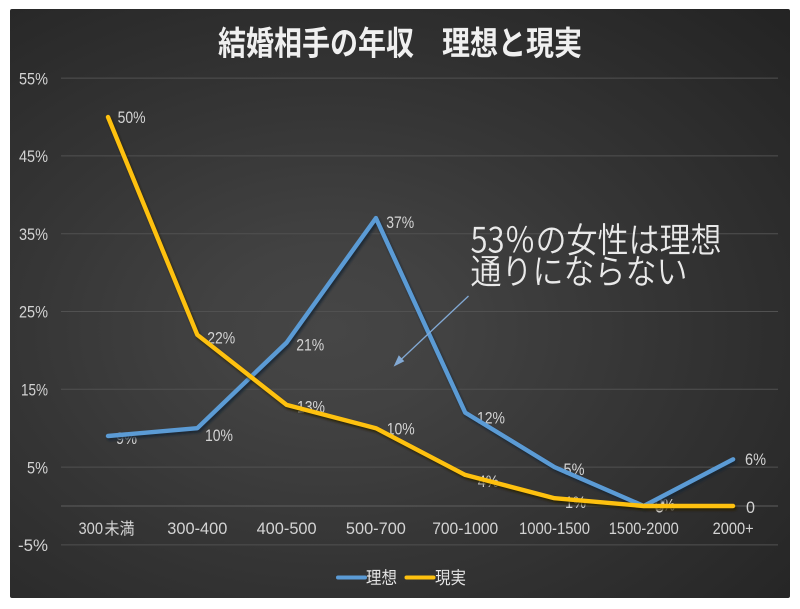  What do you see at coordinates (33, 312) in the screenshot?
I see `svg-text: 25%` at bounding box center [33, 312].